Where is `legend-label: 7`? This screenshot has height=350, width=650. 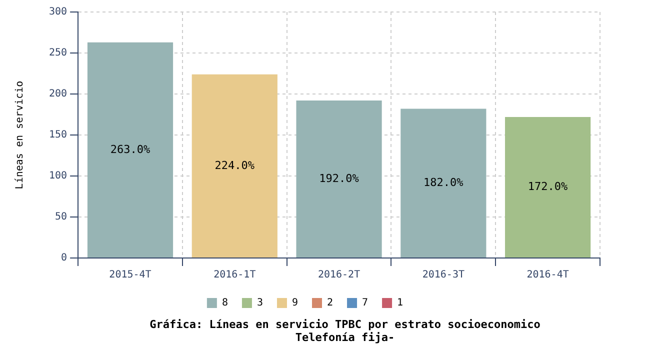 legend-label: 7 is located at coordinates (365, 303).